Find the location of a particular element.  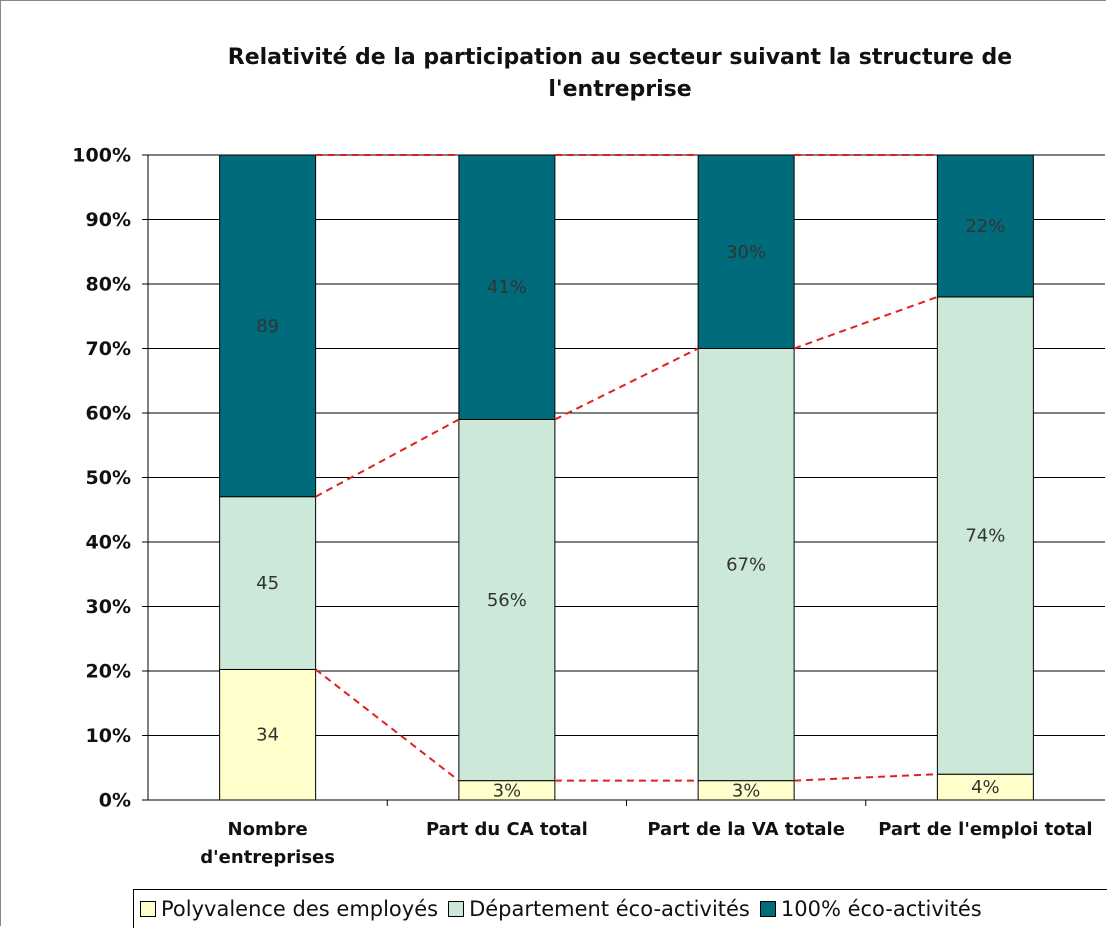

data-label: 74% is located at coordinates (985, 536).